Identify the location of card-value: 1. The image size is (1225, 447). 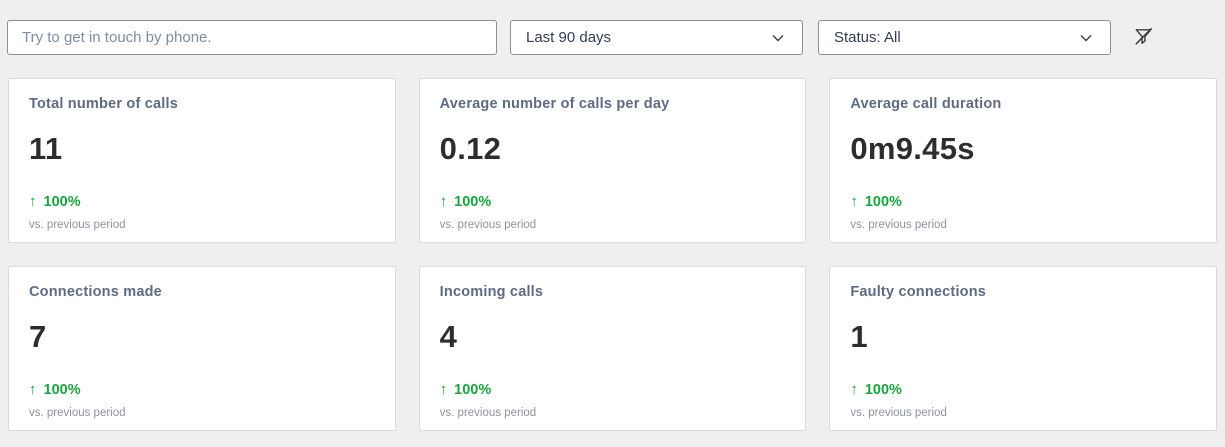
(859, 336).